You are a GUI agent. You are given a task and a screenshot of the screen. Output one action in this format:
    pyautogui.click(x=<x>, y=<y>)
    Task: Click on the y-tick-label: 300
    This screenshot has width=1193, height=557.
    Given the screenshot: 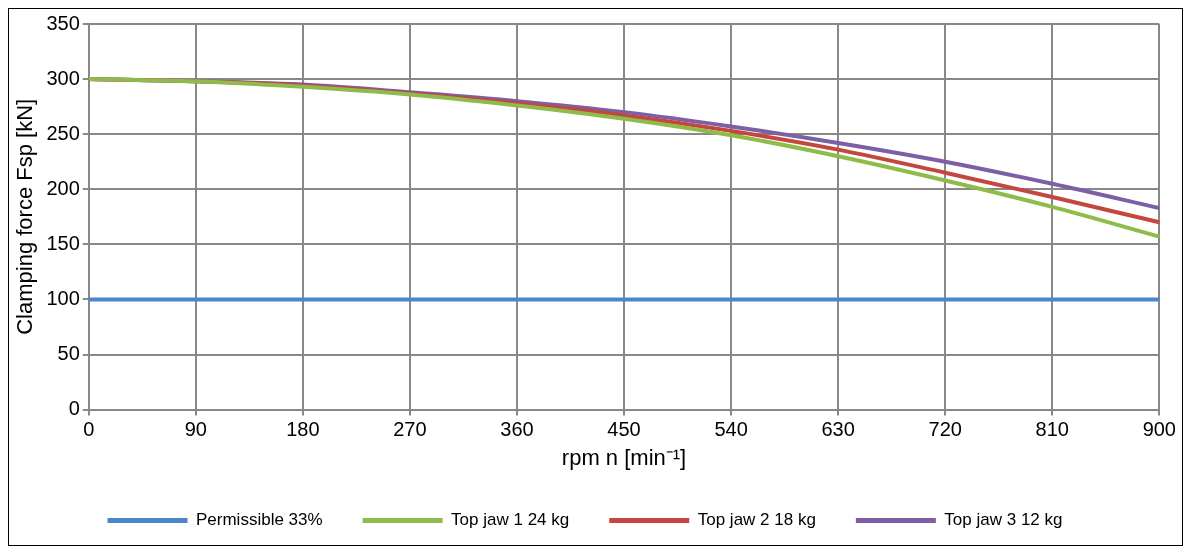 What is the action you would take?
    pyautogui.click(x=63, y=77)
    